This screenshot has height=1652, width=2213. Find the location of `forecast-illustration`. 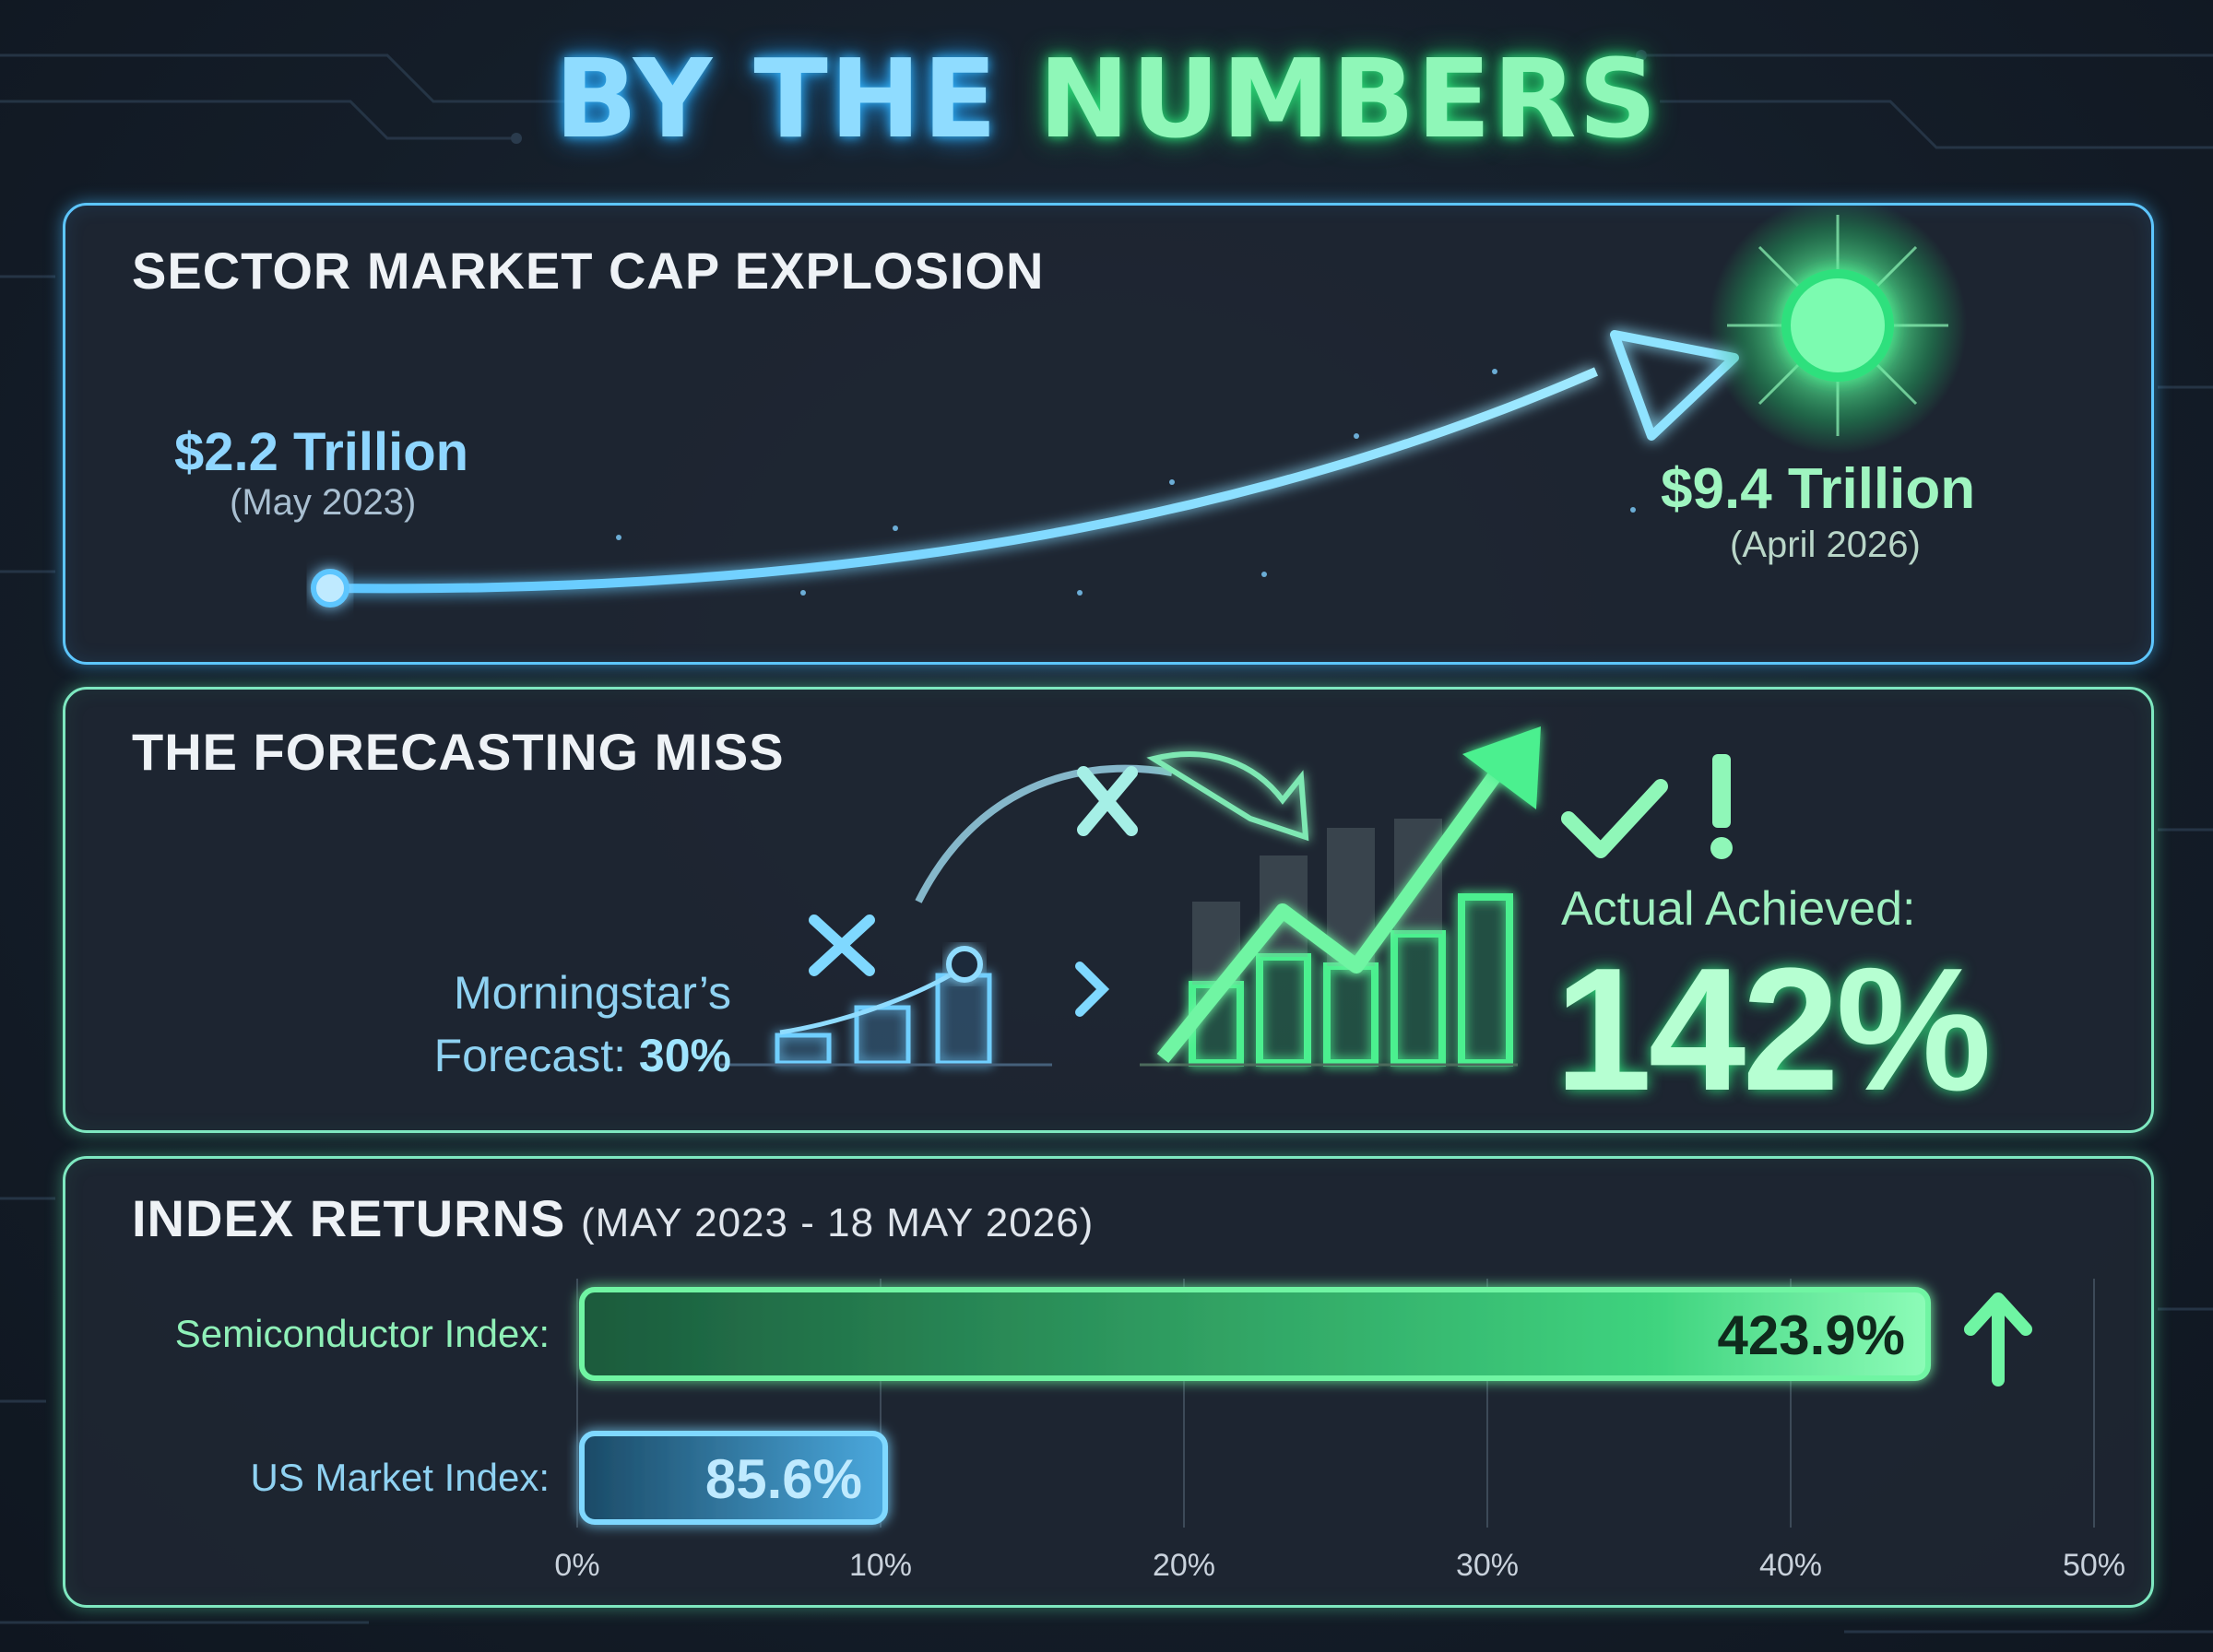

forecast-illustration is located at coordinates (1226, 896).